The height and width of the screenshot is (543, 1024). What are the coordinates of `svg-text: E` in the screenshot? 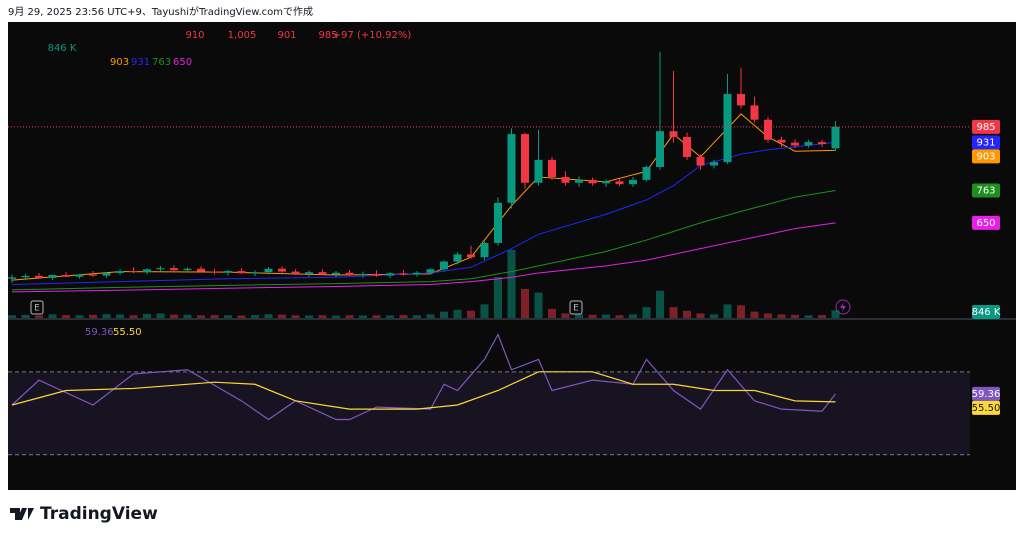 It's located at (37, 309).